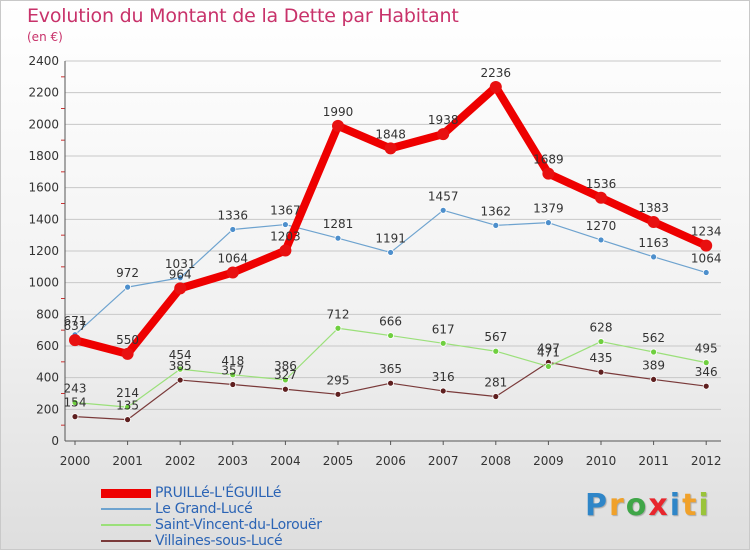  I want to click on data-label: 497, so click(548, 348).